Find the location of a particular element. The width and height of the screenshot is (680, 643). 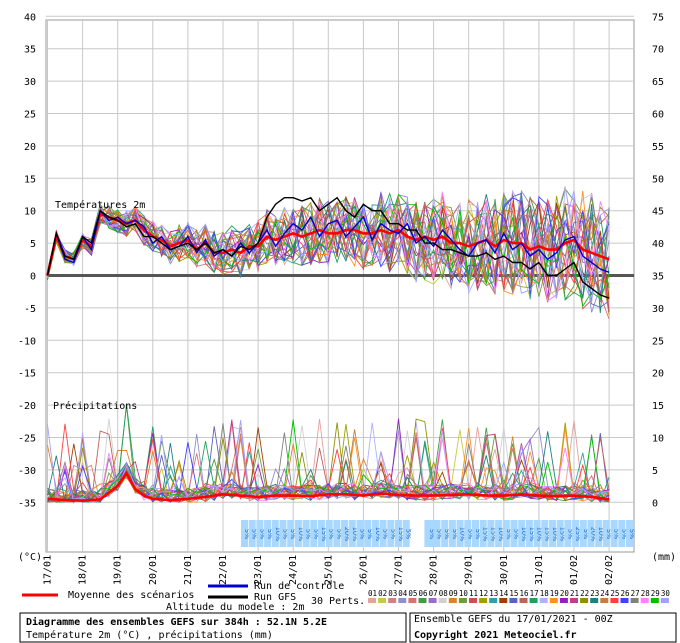

footer-box-left is located at coordinates (213, 627).